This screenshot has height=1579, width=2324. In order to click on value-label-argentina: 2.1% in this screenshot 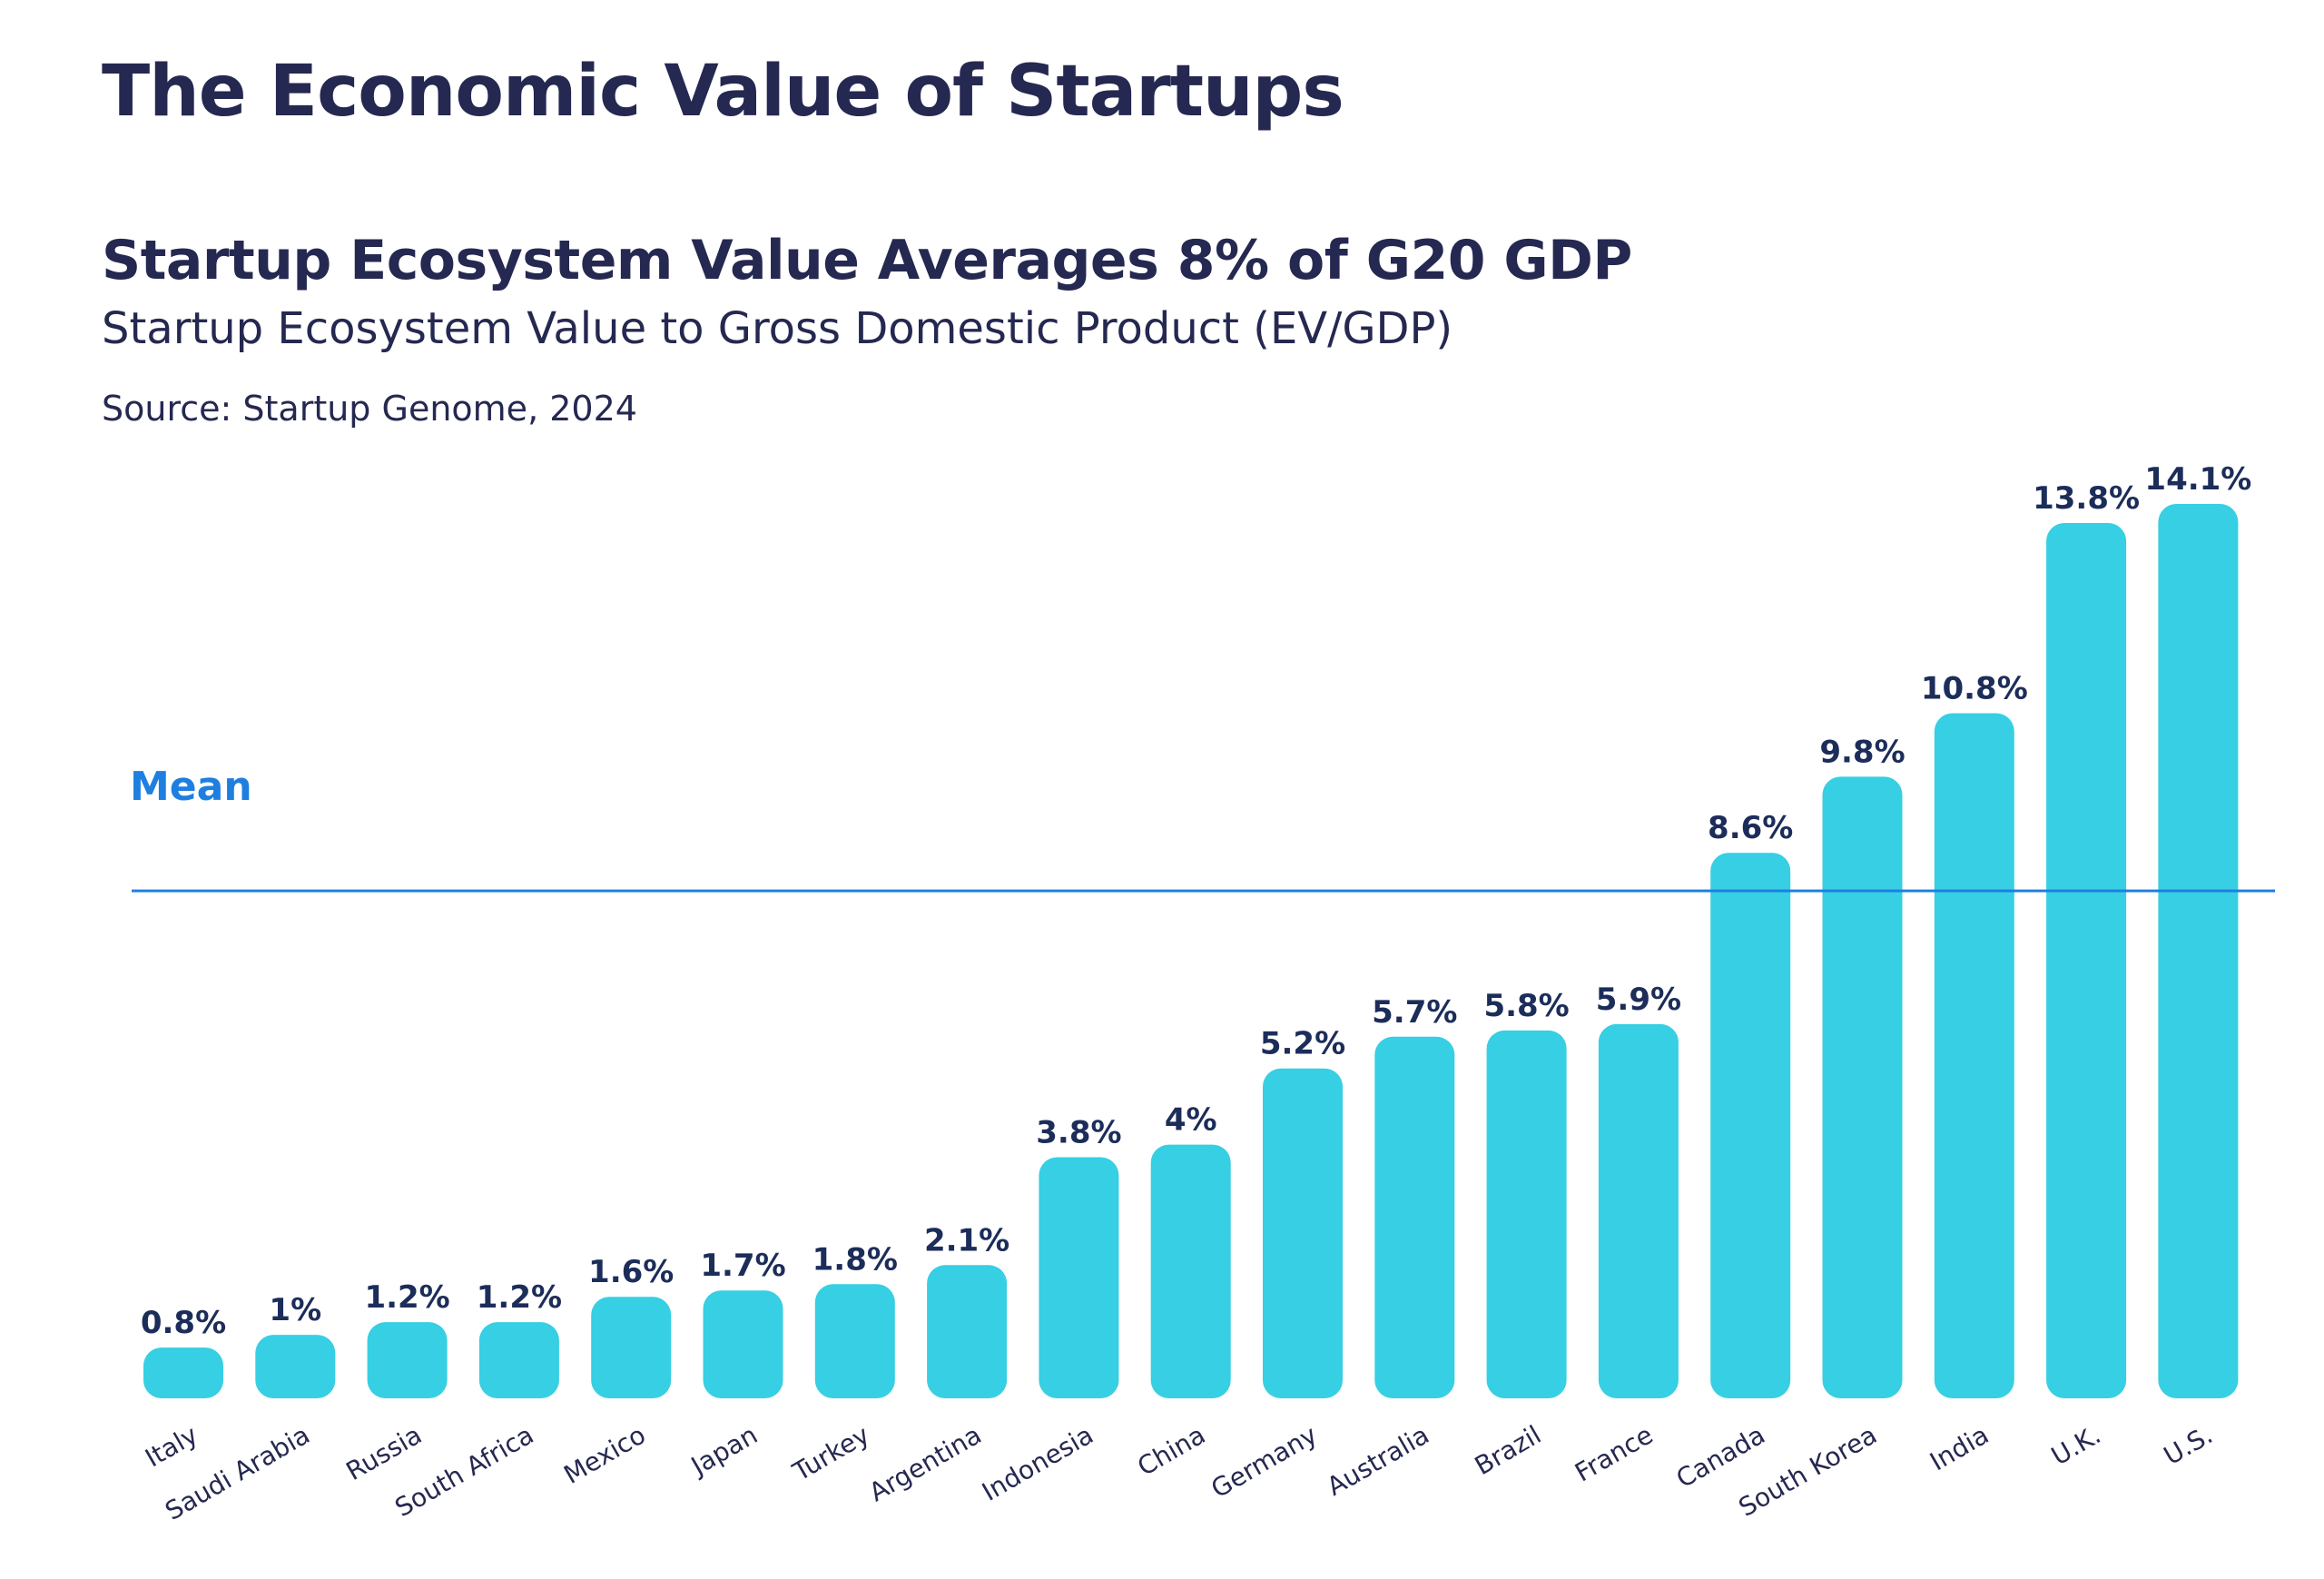, I will do `click(966, 1240)`.